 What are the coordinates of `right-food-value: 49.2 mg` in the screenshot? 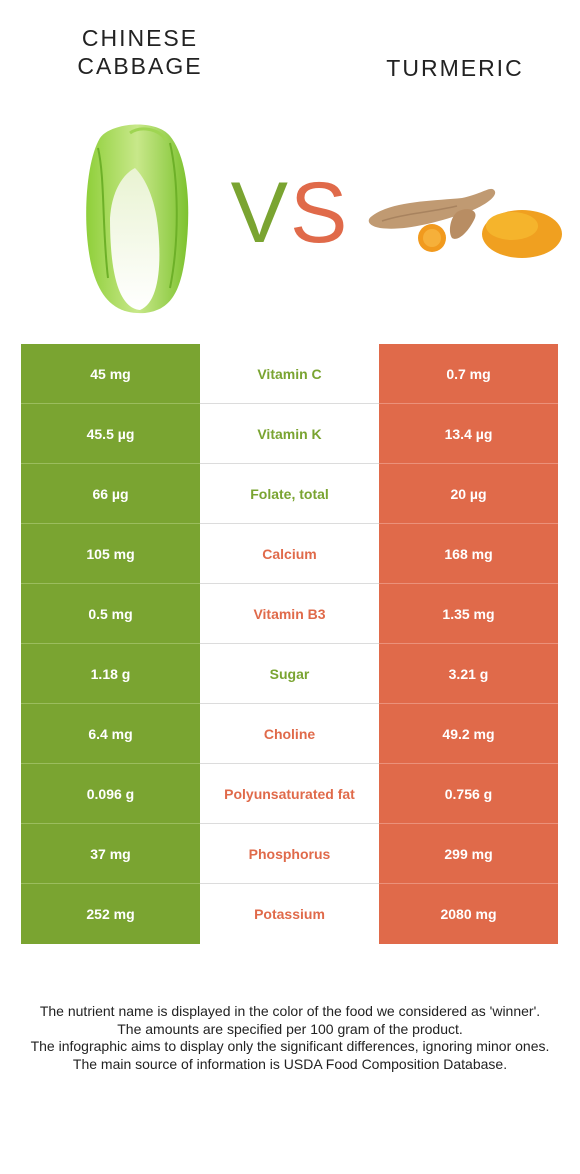 It's located at (468, 734).